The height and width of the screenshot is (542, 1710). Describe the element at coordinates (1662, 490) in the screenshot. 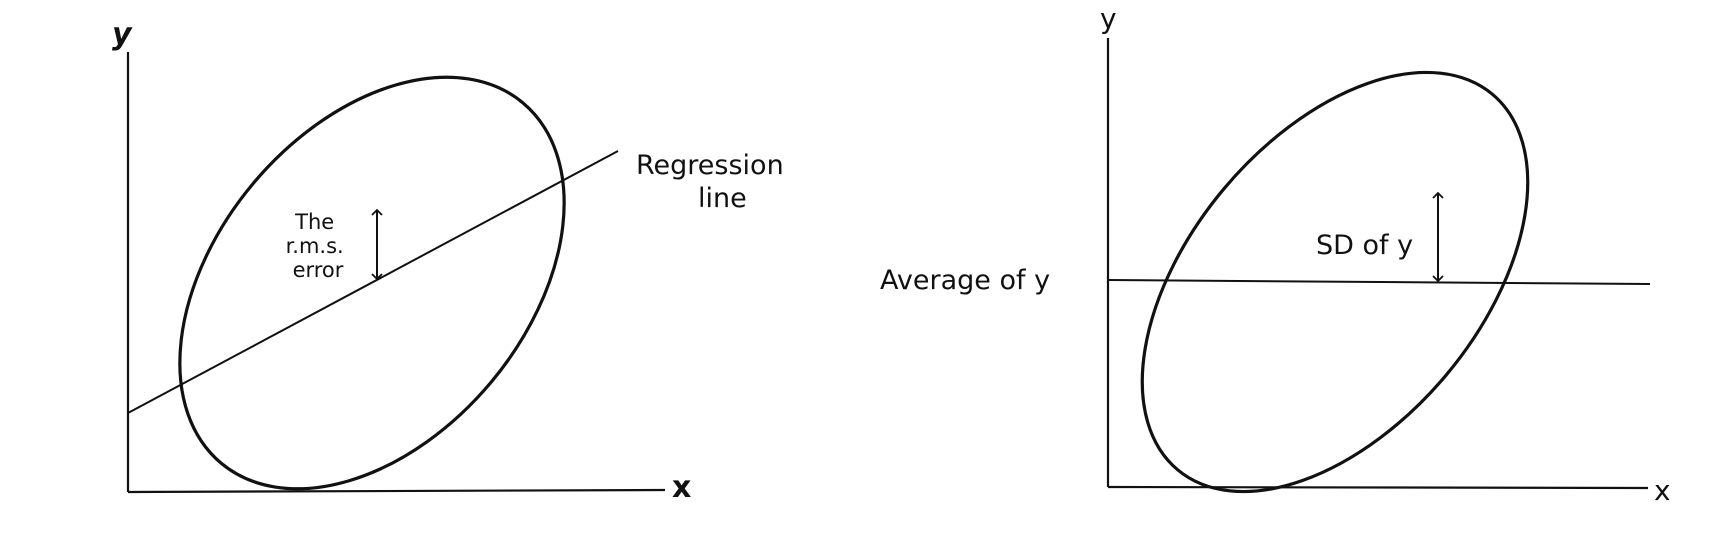

I see `right-x-axis-label: x` at that location.